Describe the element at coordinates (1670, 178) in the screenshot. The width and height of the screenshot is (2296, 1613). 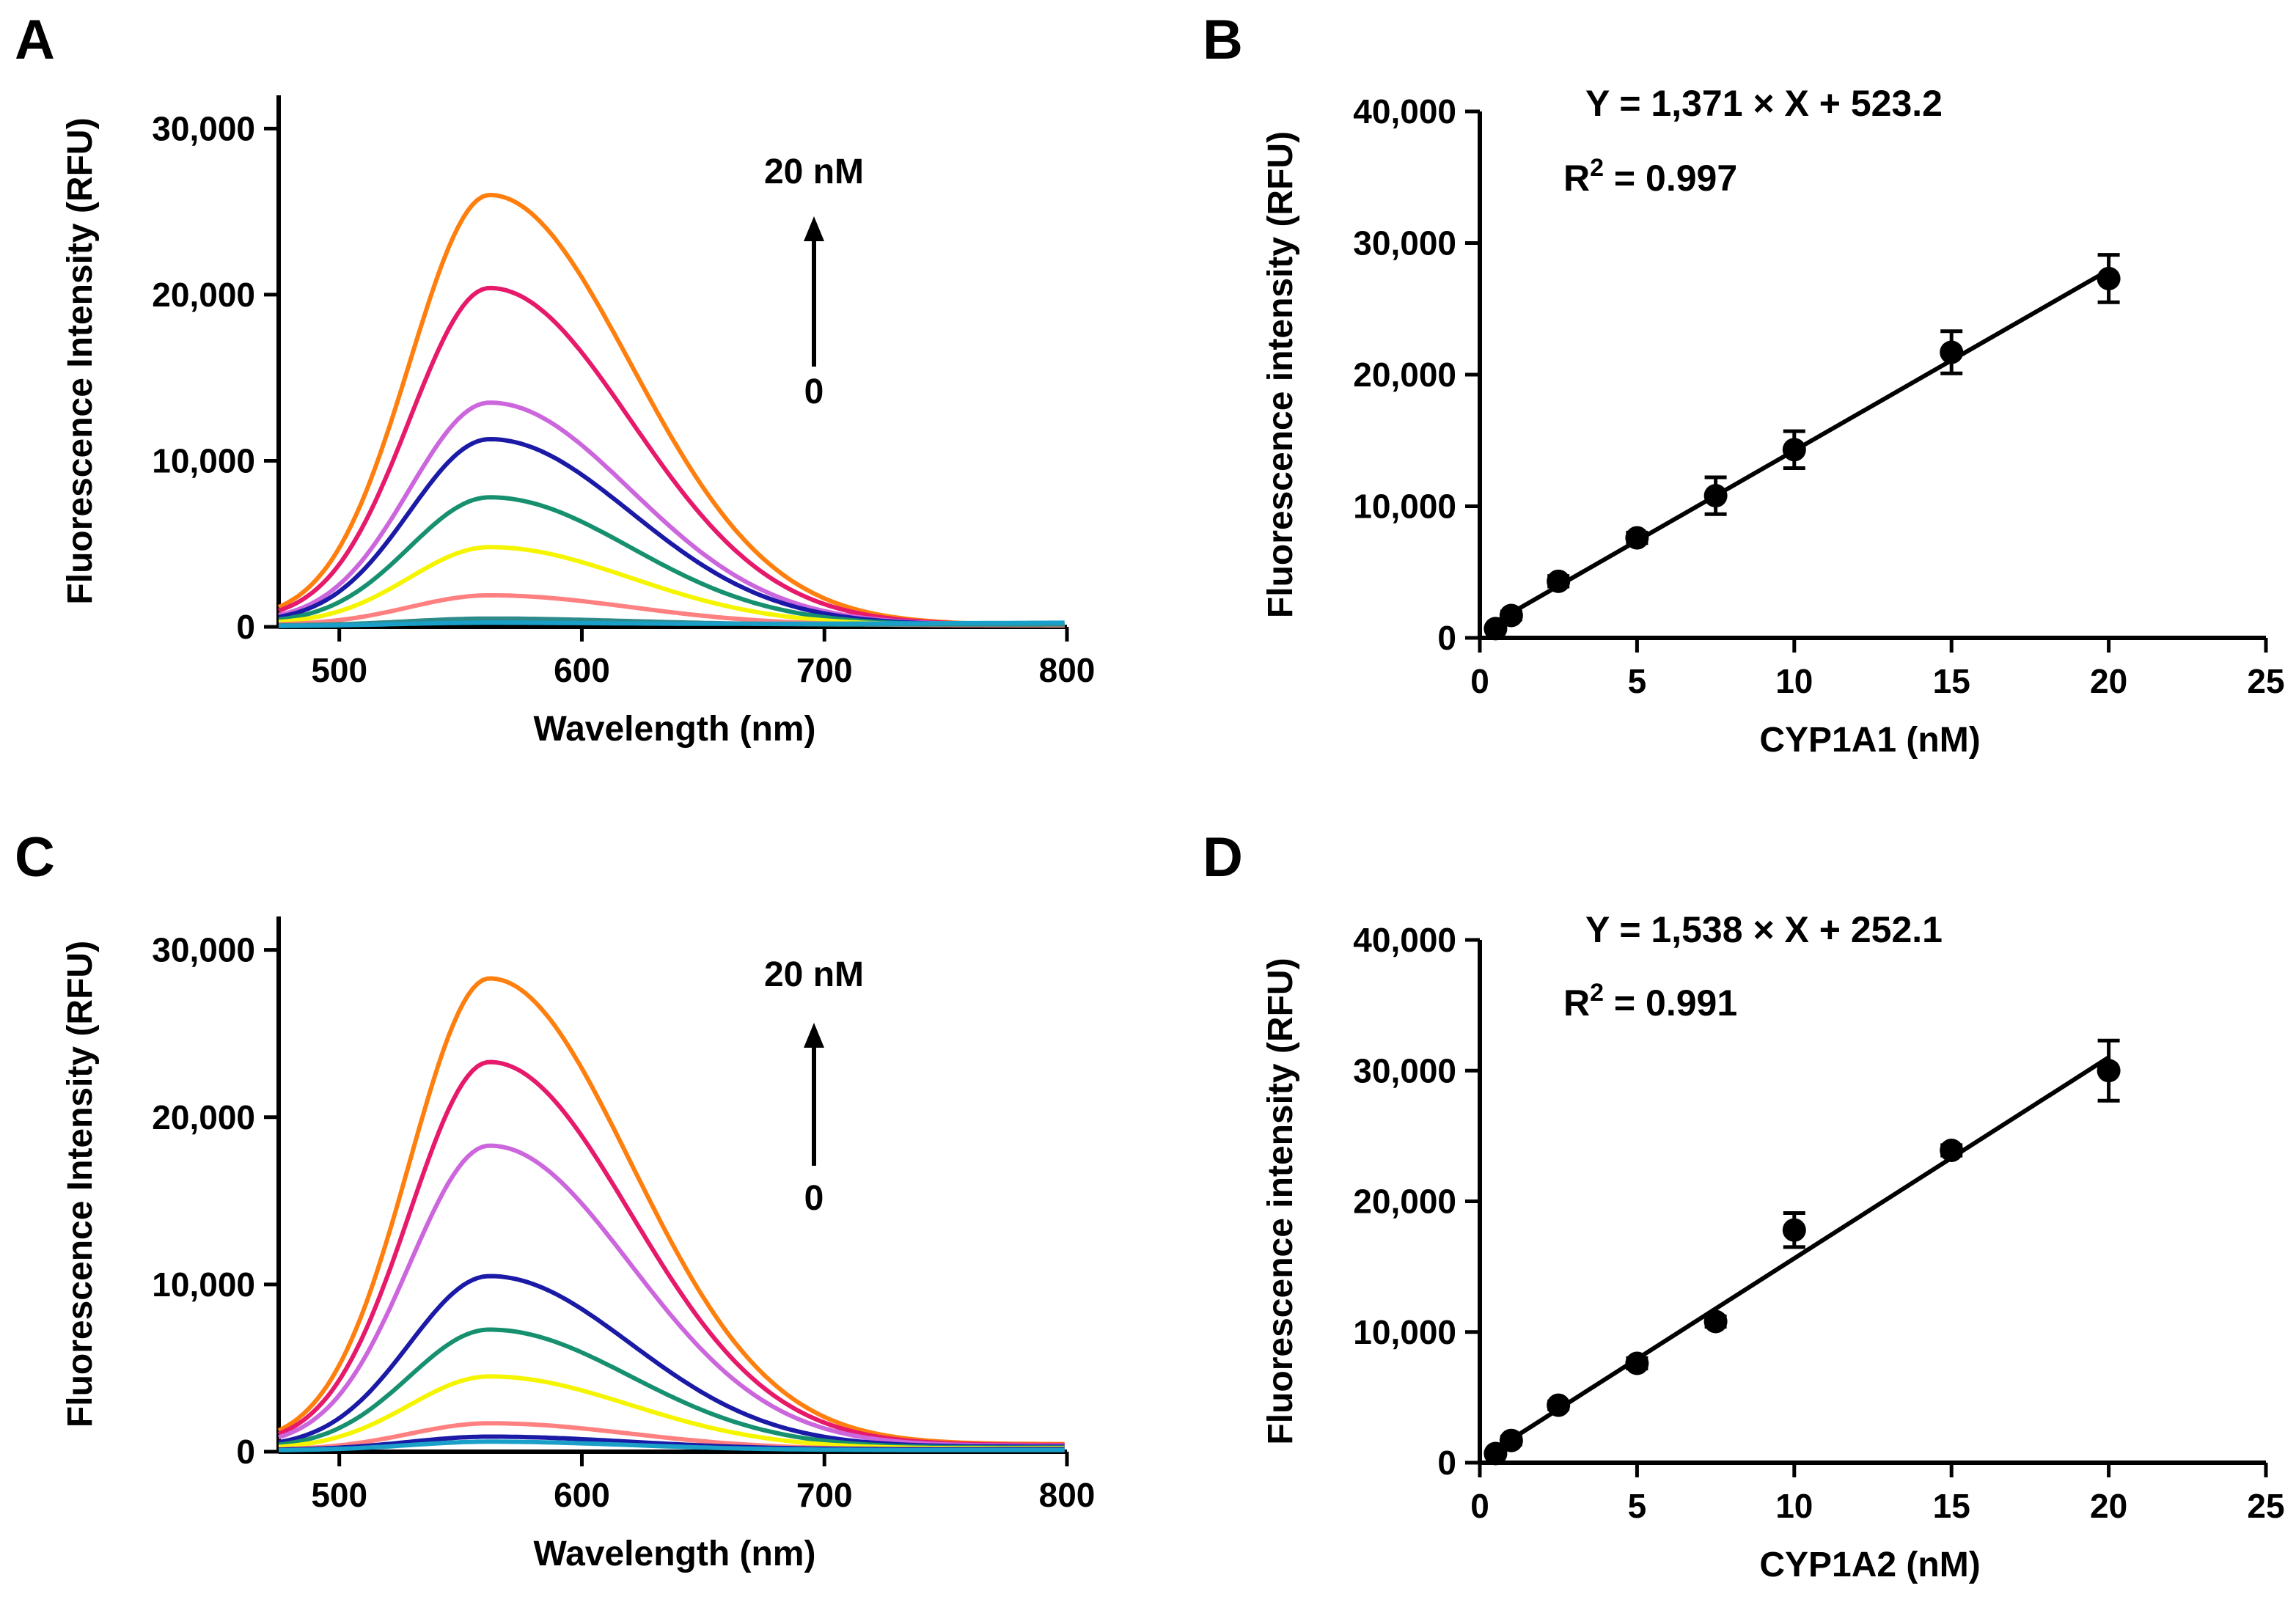
I see `r-squared-value: = 0.997` at that location.